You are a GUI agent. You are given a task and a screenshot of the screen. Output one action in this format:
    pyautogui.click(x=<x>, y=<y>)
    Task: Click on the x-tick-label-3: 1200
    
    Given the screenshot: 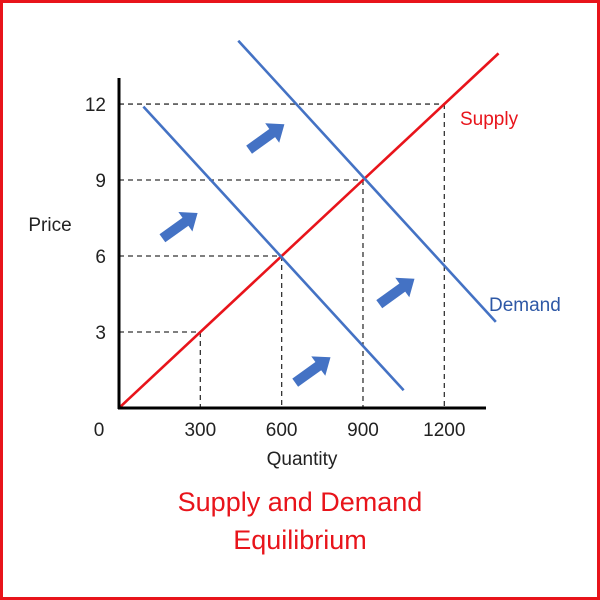 What is the action you would take?
    pyautogui.click(x=444, y=430)
    